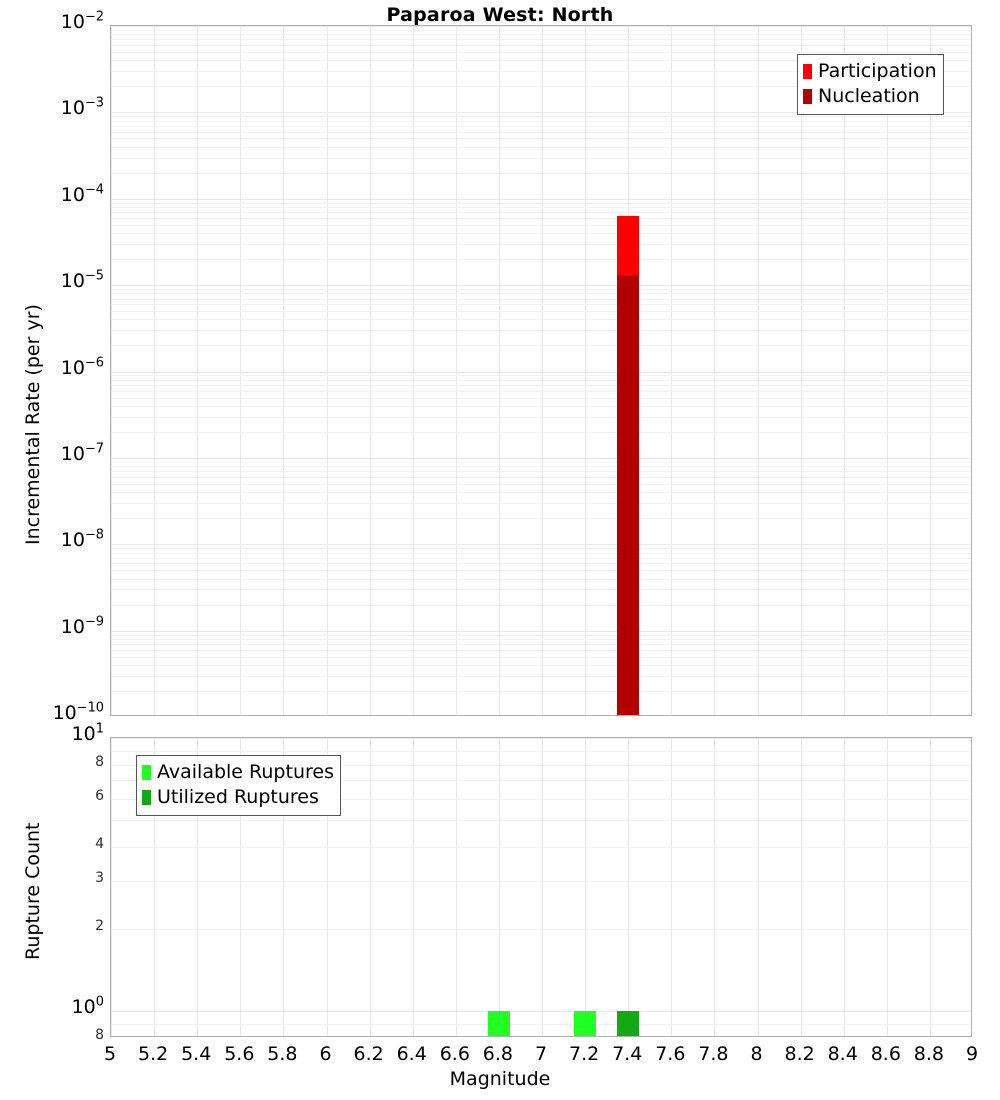  Describe the element at coordinates (500, 15) in the screenshot. I see `page-title: Paparoa West: North` at that location.